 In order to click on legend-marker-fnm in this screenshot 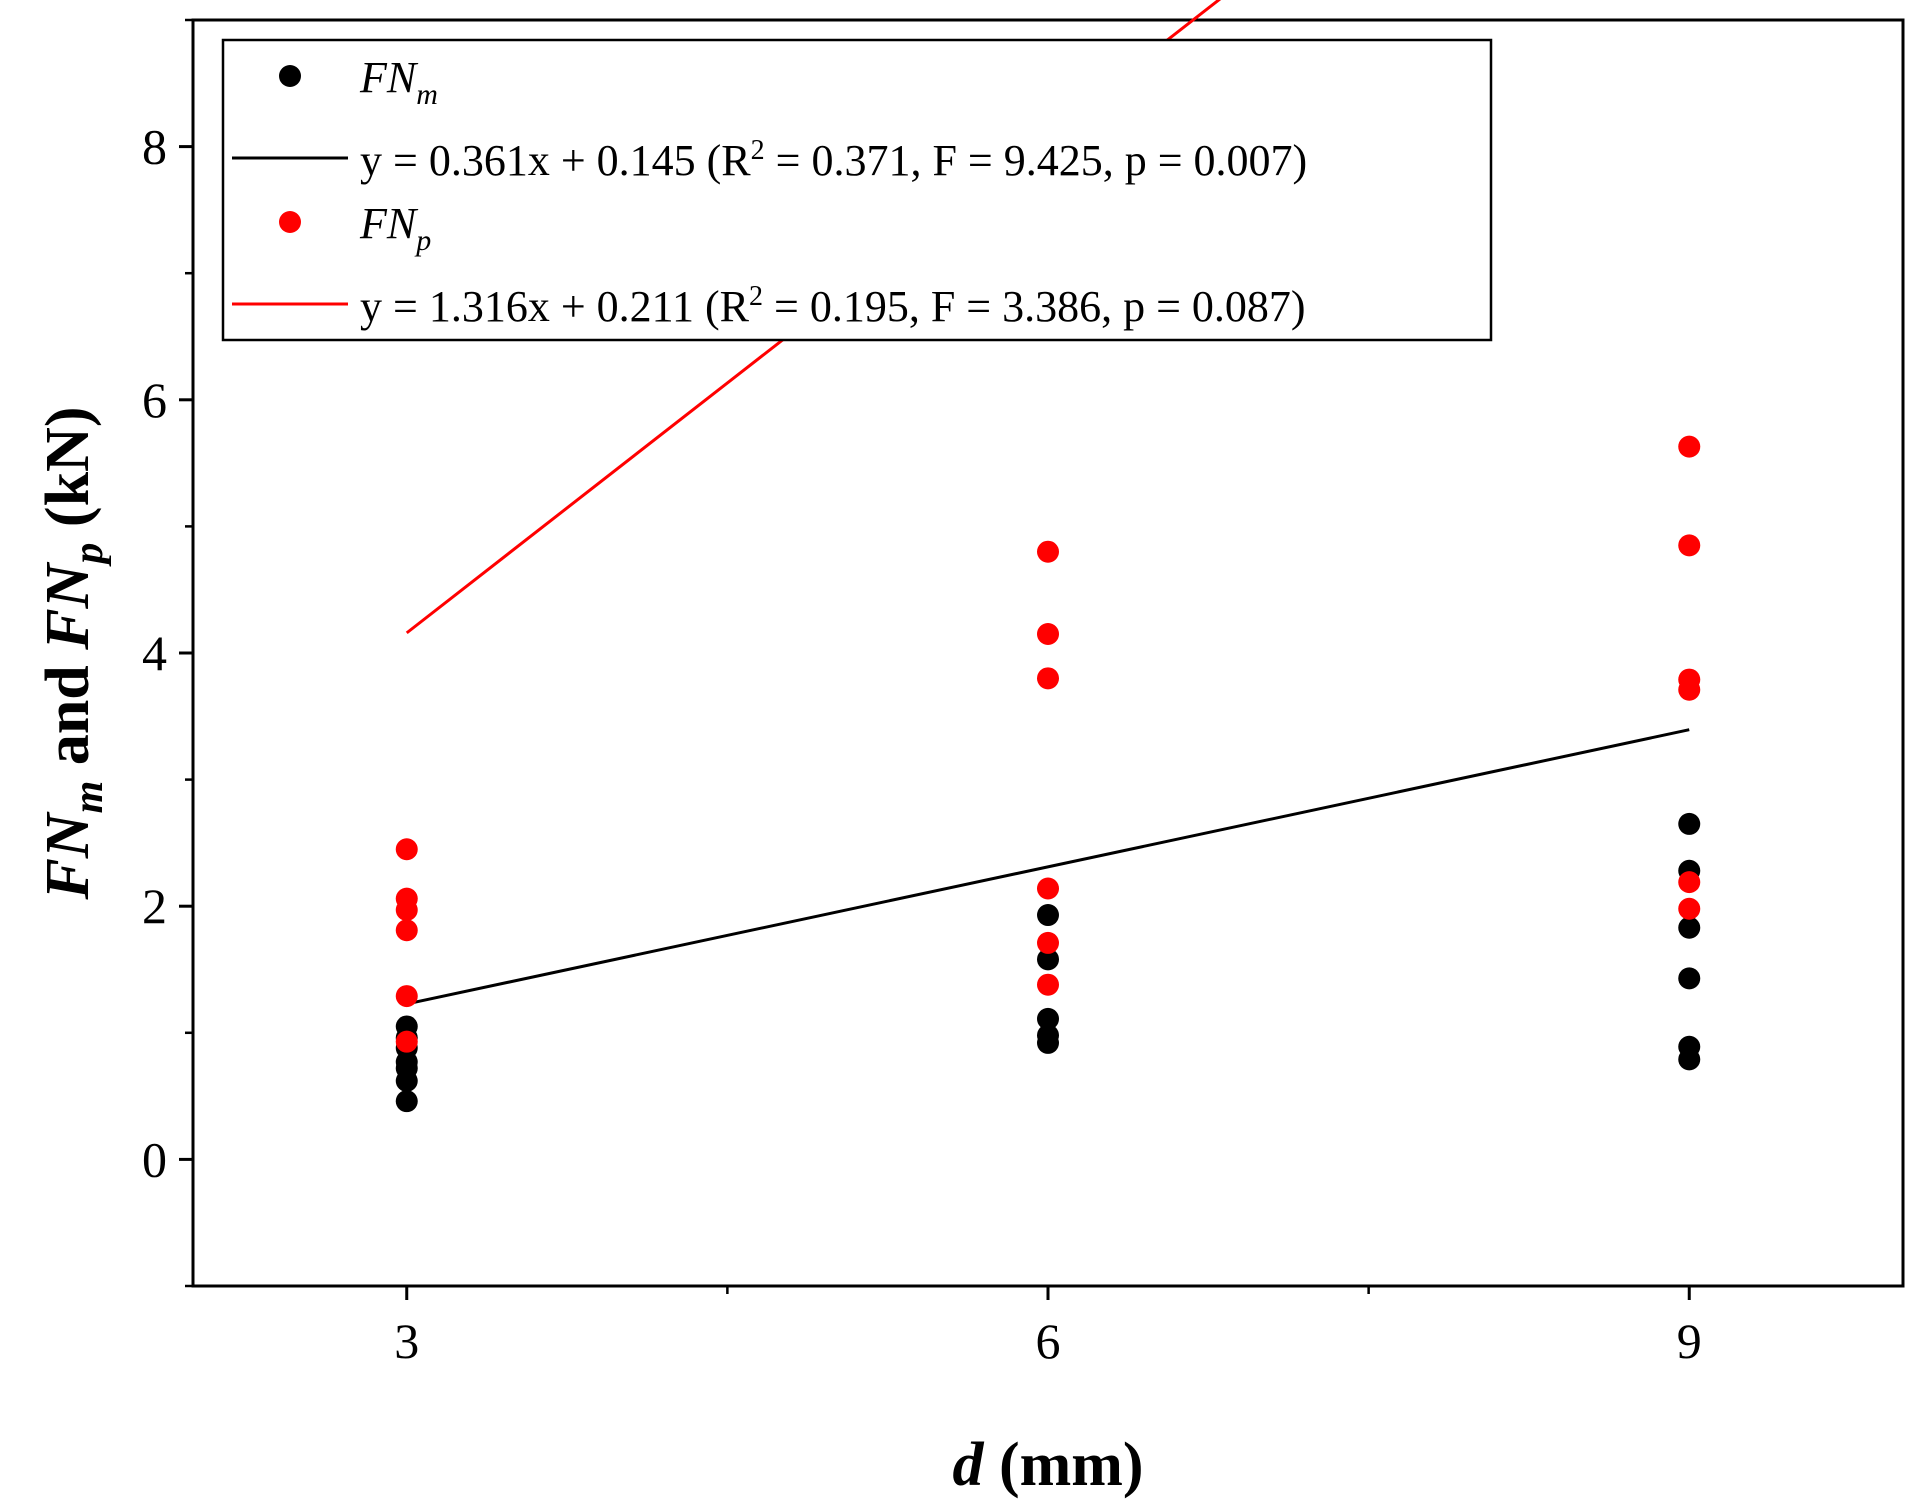, I will do `click(290, 76)`.